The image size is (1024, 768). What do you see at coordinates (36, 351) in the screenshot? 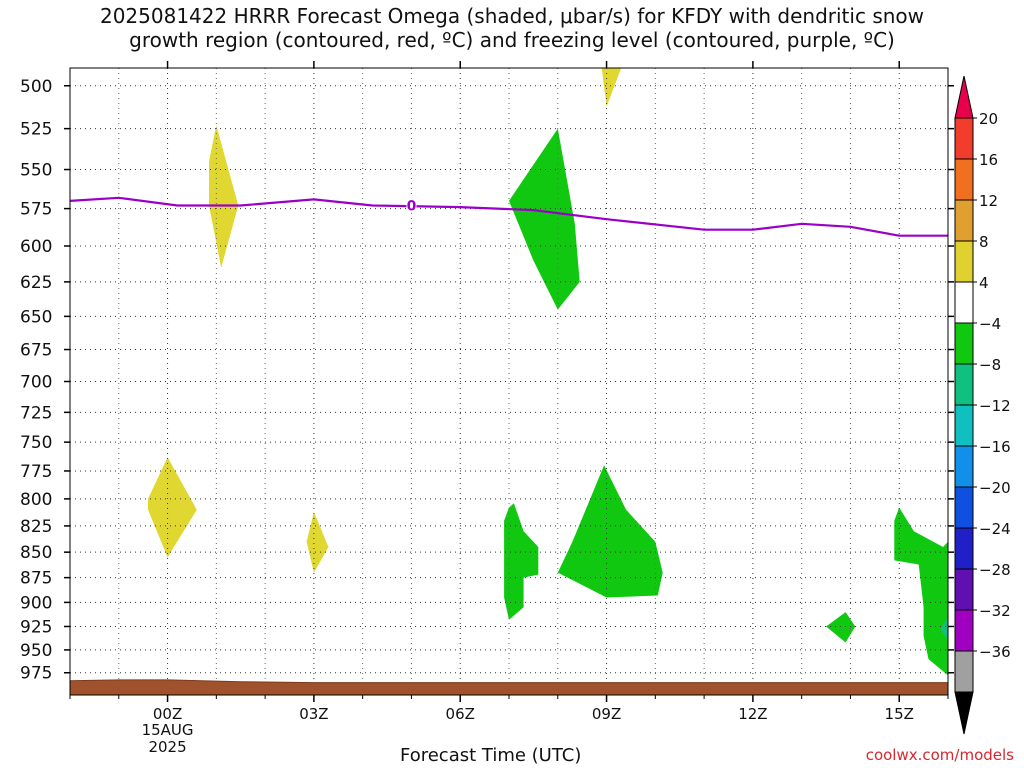
I see `y-tick-label-675: 675` at bounding box center [36, 351].